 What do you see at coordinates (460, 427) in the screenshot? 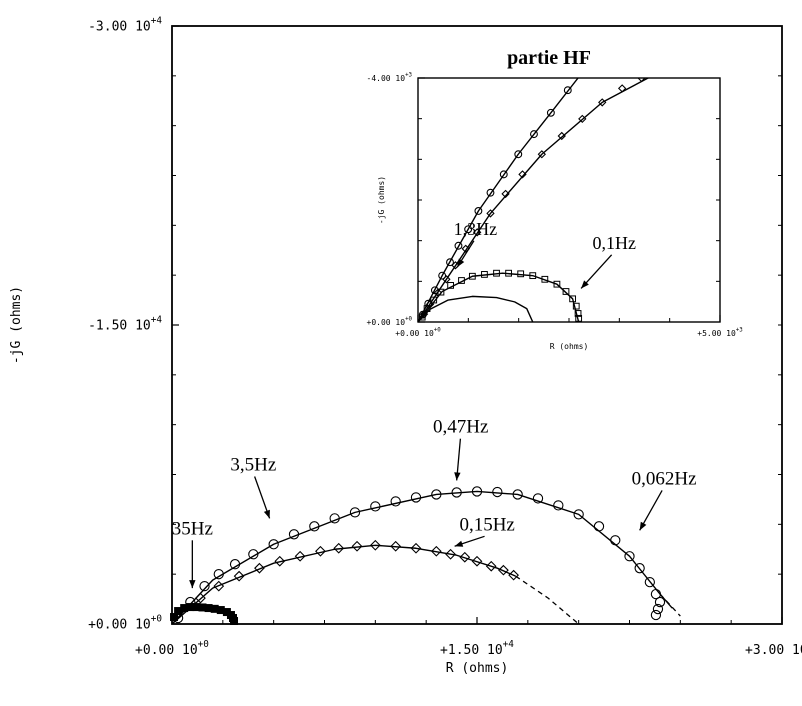
I see `main-annotation-label: 0,47Hz` at bounding box center [460, 427].